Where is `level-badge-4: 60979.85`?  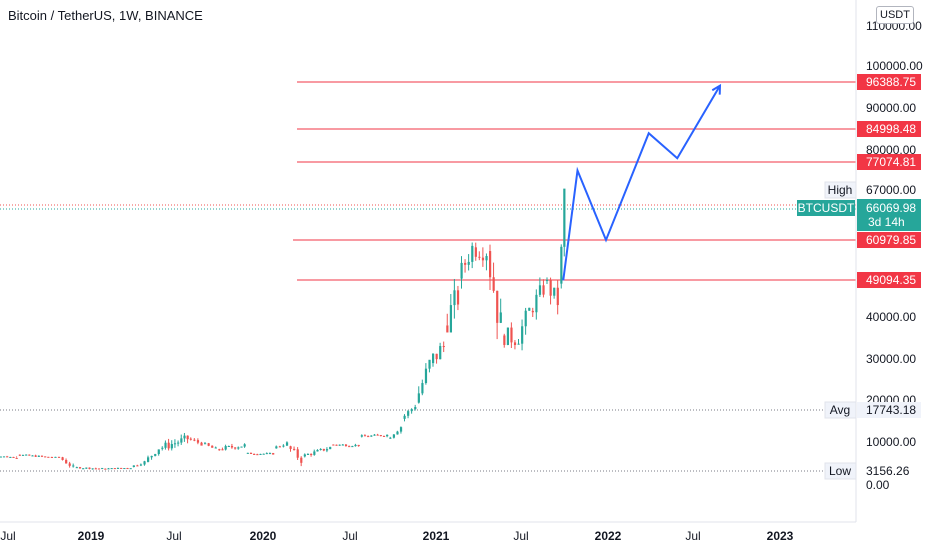 level-badge-4: 60979.85 is located at coordinates (891, 240).